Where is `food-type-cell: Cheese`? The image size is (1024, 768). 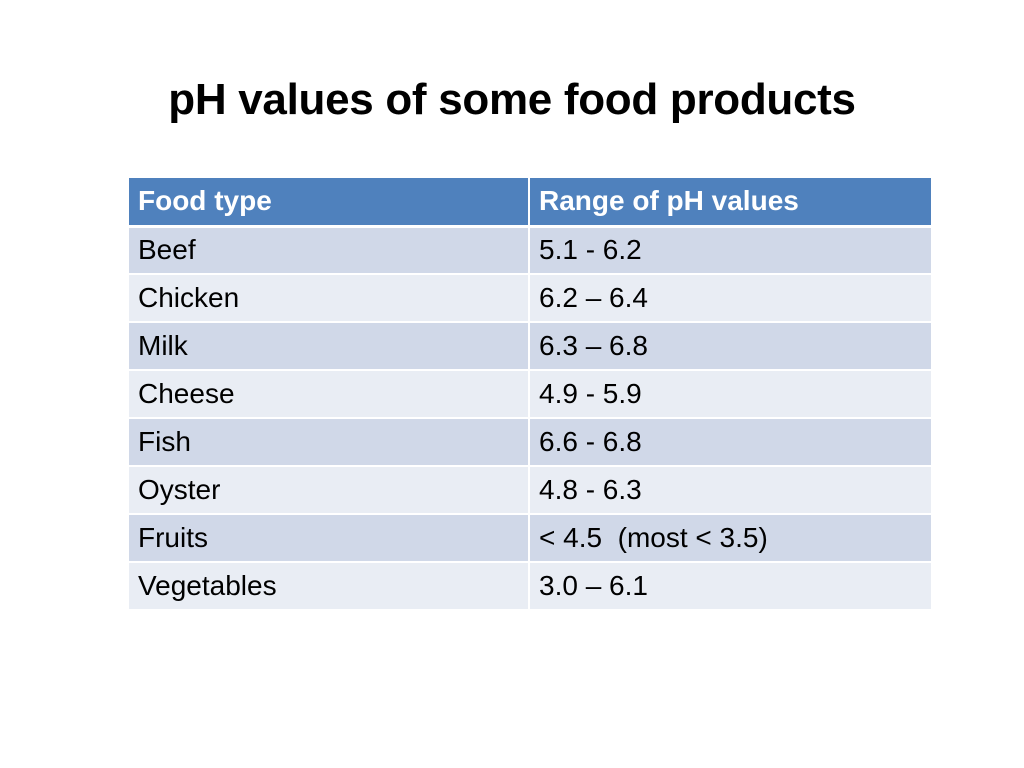
food-type-cell: Cheese is located at coordinates (328, 394).